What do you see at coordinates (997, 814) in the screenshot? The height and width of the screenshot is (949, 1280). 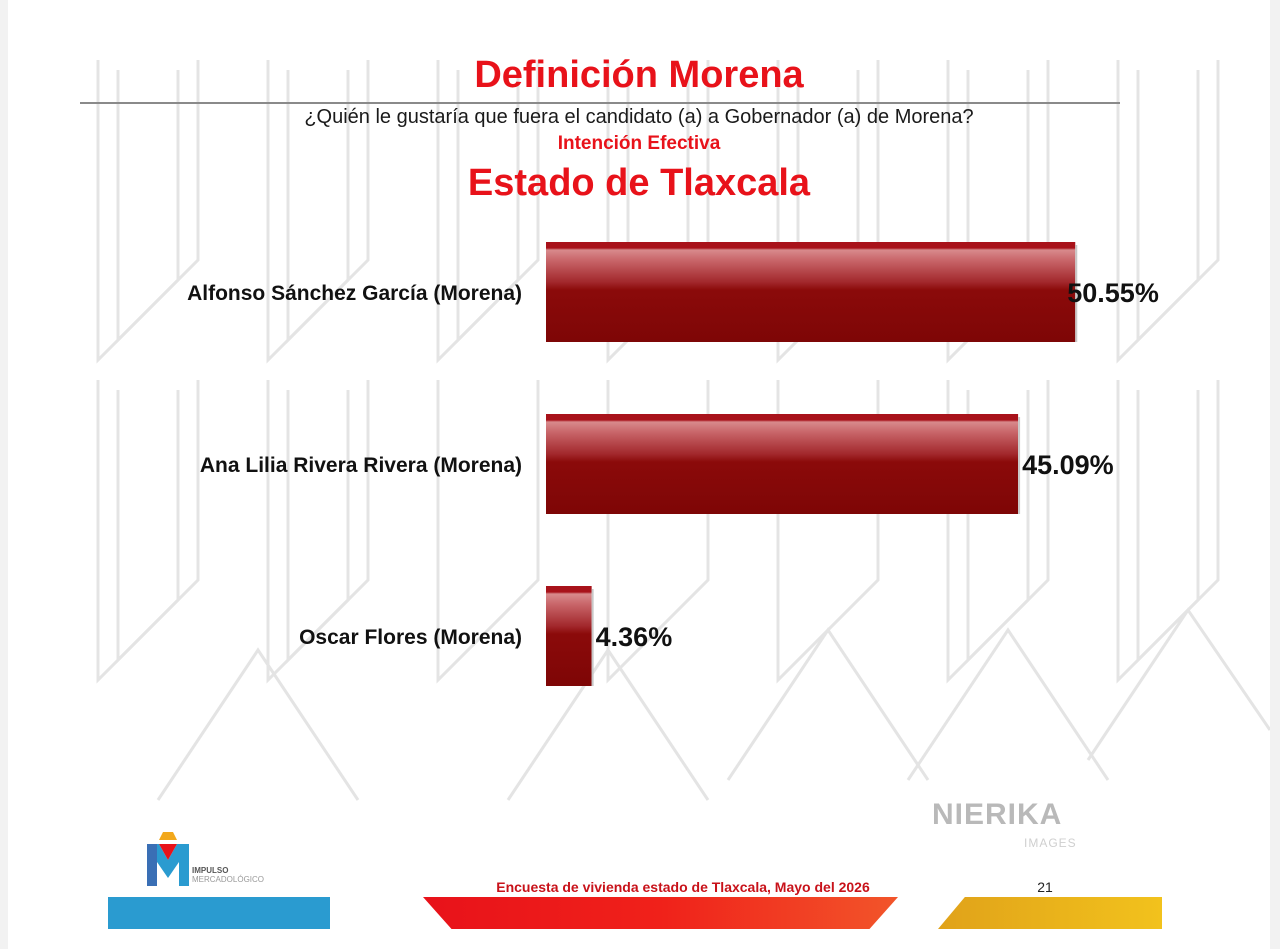 I see `watermark-brand: NIERIKA` at bounding box center [997, 814].